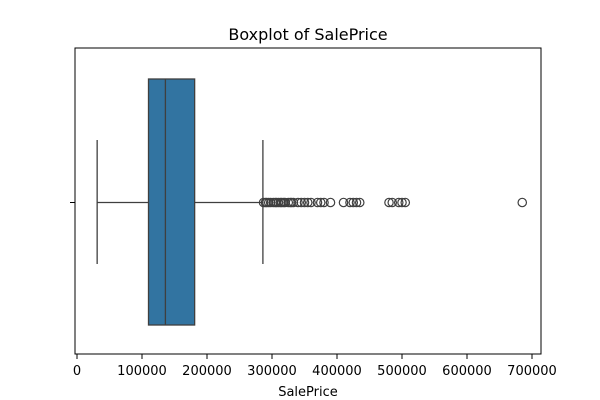 The image size is (600, 400). What do you see at coordinates (337, 371) in the screenshot?
I see `x-tick-label: 400000` at bounding box center [337, 371].